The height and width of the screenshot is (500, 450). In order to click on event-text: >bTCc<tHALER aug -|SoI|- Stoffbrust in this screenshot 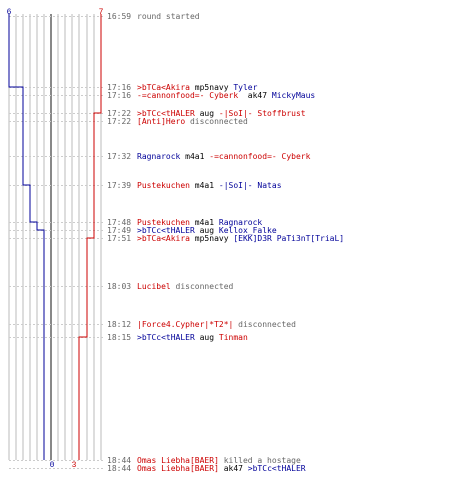, I will do `click(221, 113)`.